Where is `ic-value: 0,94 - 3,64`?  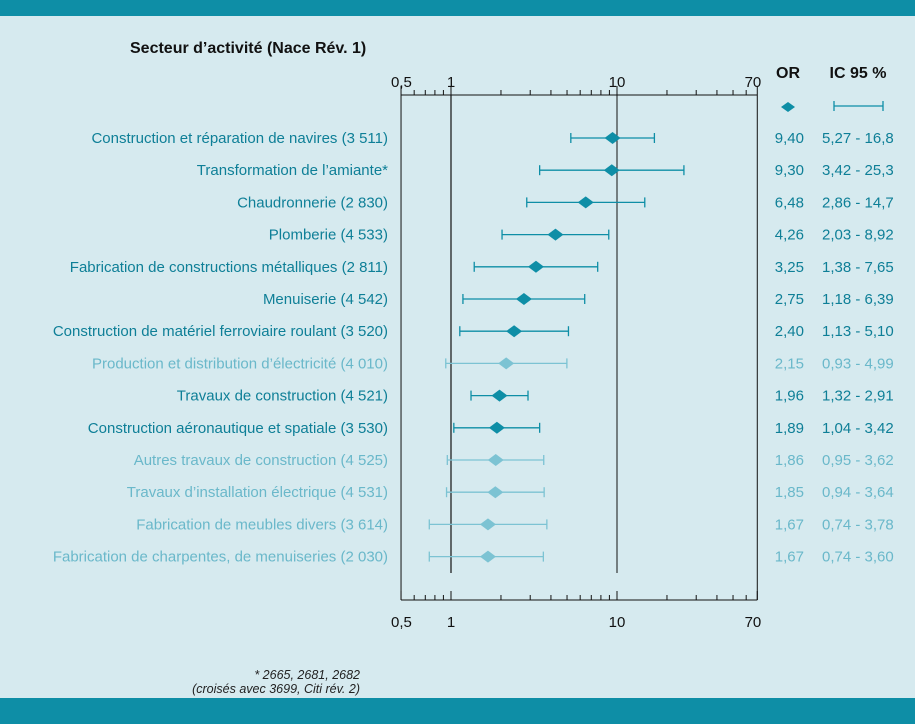
ic-value: 0,94 - 3,64 is located at coordinates (858, 492).